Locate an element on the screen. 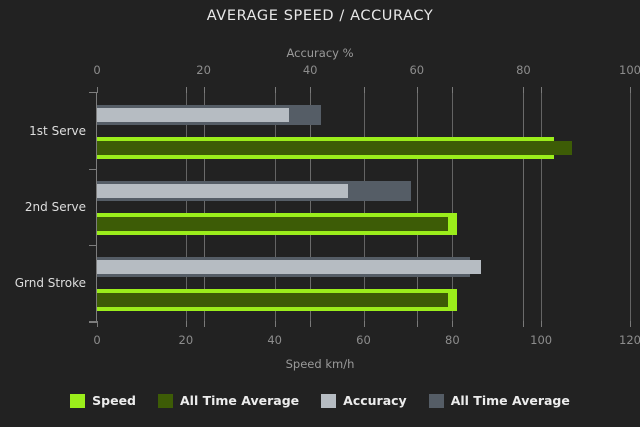 The height and width of the screenshot is (427, 640). category-label-2nd-serve: 2nd Serve is located at coordinates (55, 207).